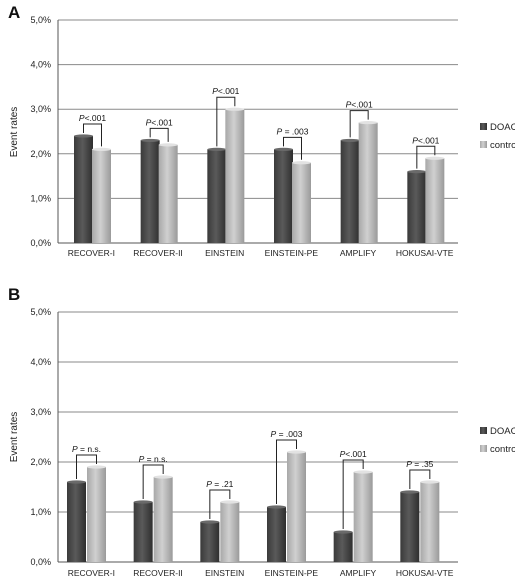 The width and height of the screenshot is (515, 578). What do you see at coordinates (14, 12) in the screenshot?
I see `panel-a-label: A` at bounding box center [14, 12].